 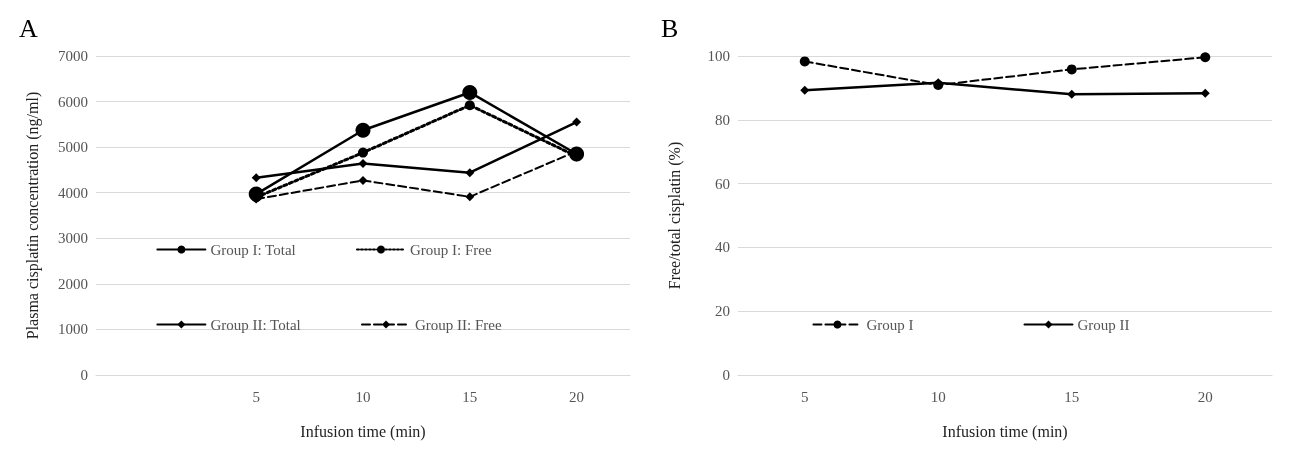 What do you see at coordinates (450, 249) in the screenshot?
I see `legend-label: Group I: Free` at bounding box center [450, 249].